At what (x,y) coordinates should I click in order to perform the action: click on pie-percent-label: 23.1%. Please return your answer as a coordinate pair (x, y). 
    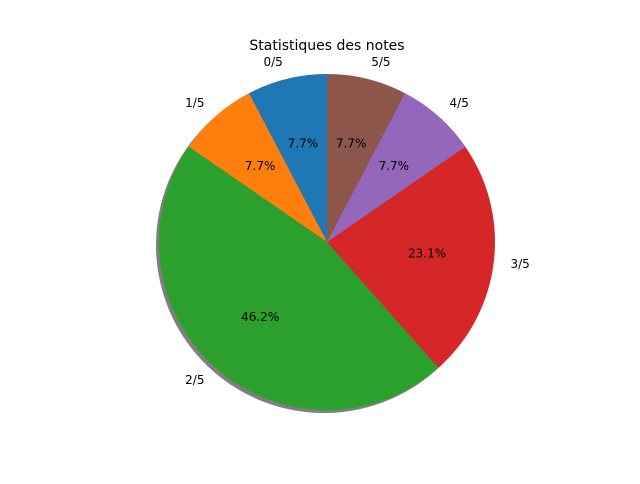
    Looking at the image, I should click on (427, 254).